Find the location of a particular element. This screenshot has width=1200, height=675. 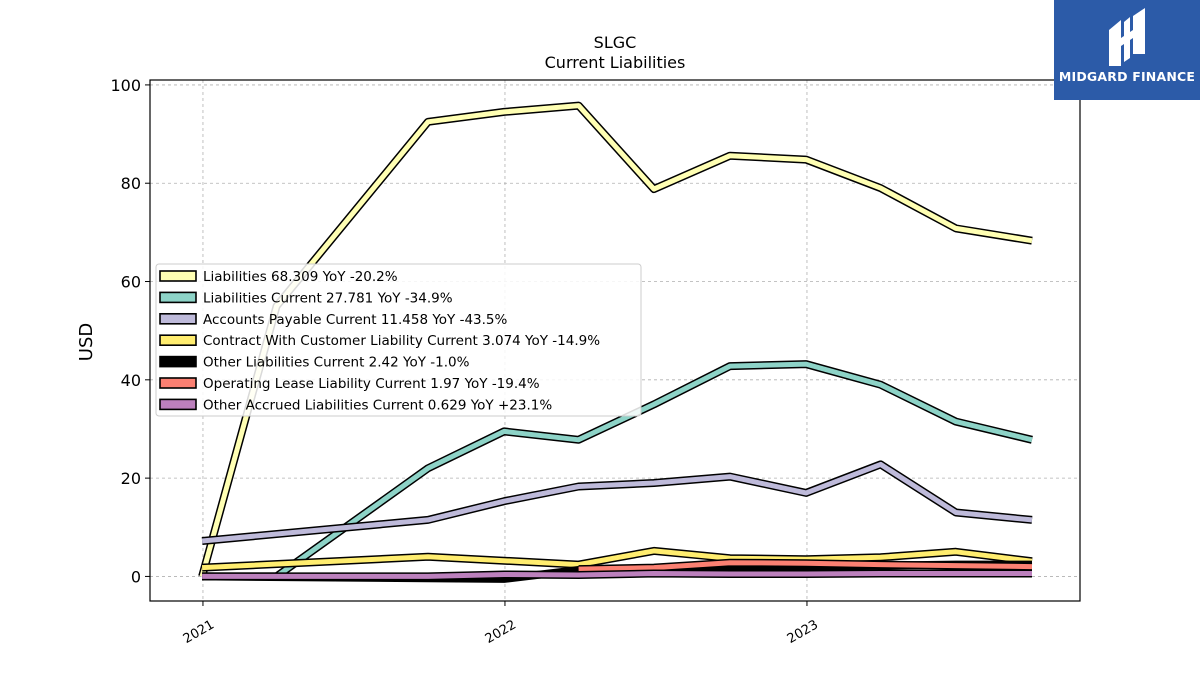

y-tick-label: 20 is located at coordinates (131, 478).